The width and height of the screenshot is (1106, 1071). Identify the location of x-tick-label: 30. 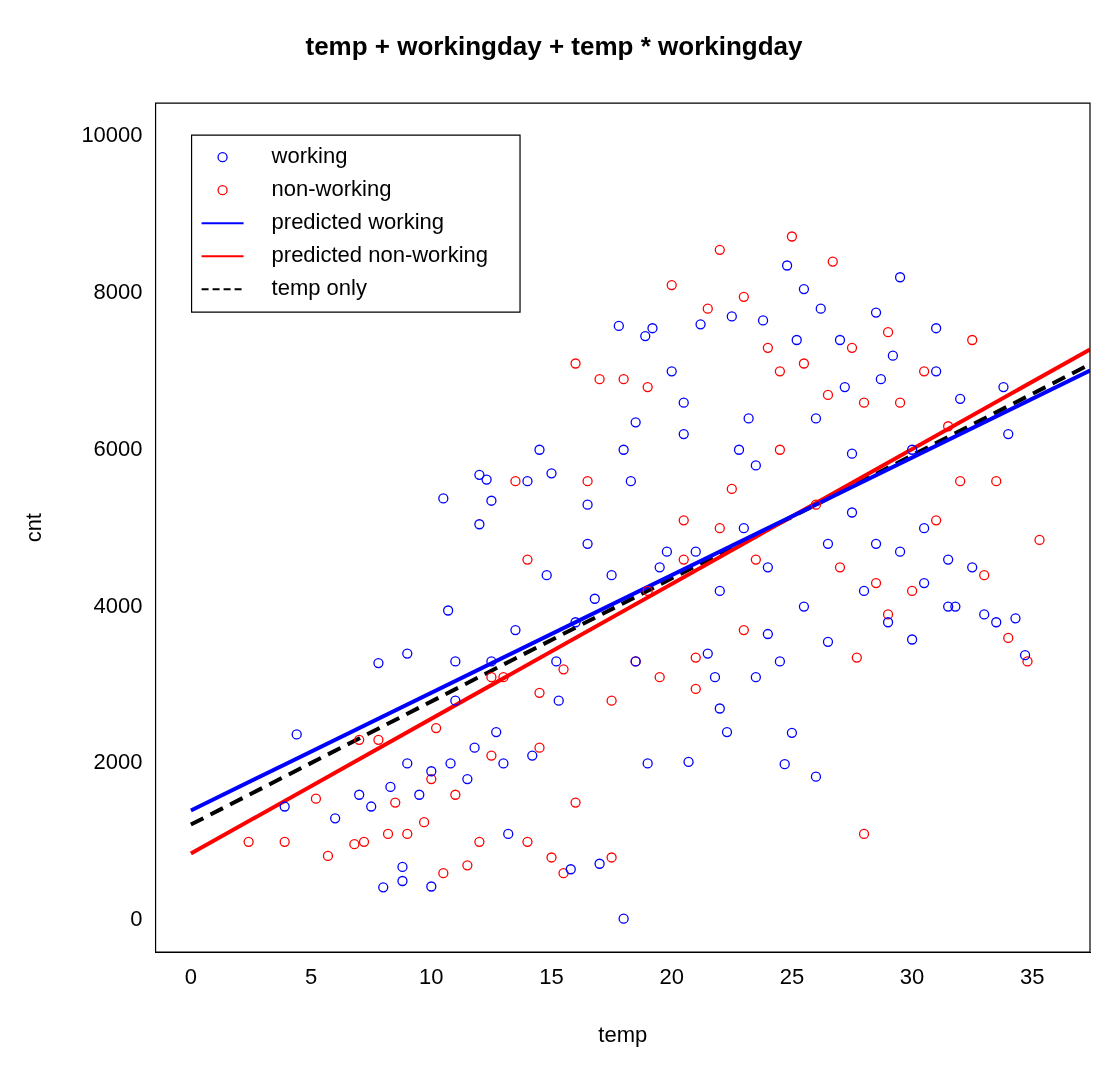
(912, 977).